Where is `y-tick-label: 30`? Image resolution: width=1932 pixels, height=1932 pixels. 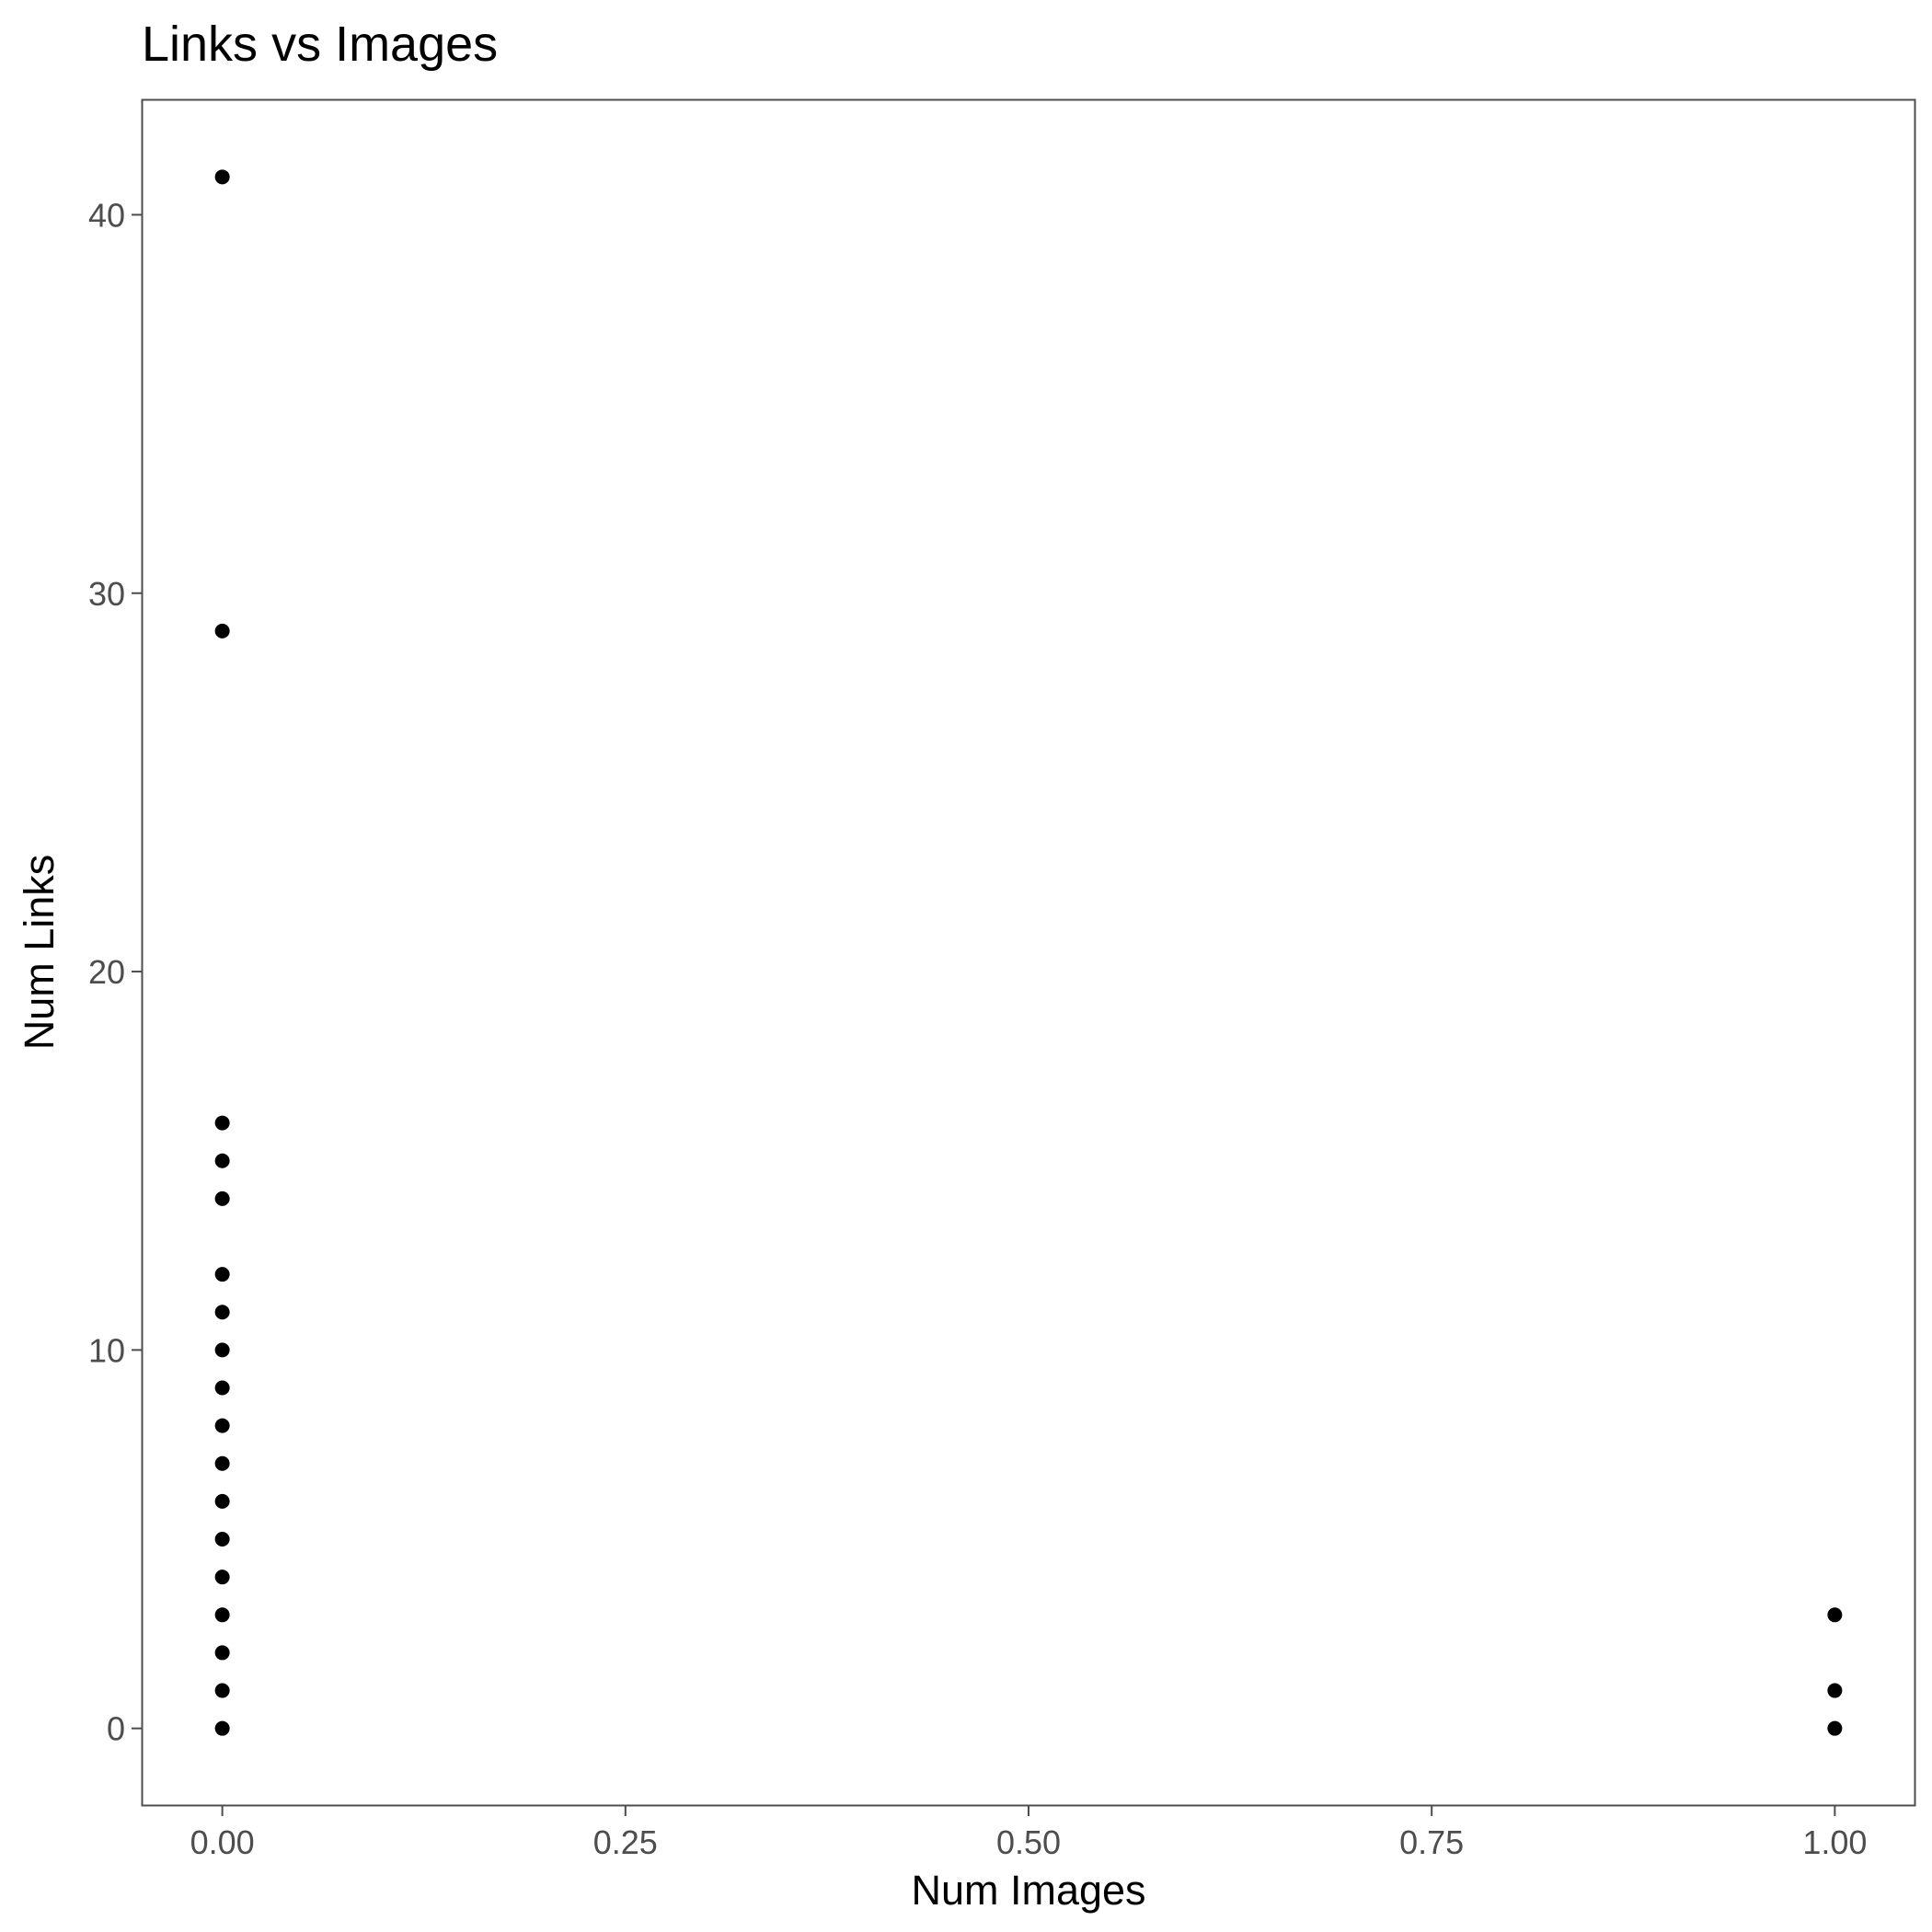 y-tick-label: 30 is located at coordinates (106, 594).